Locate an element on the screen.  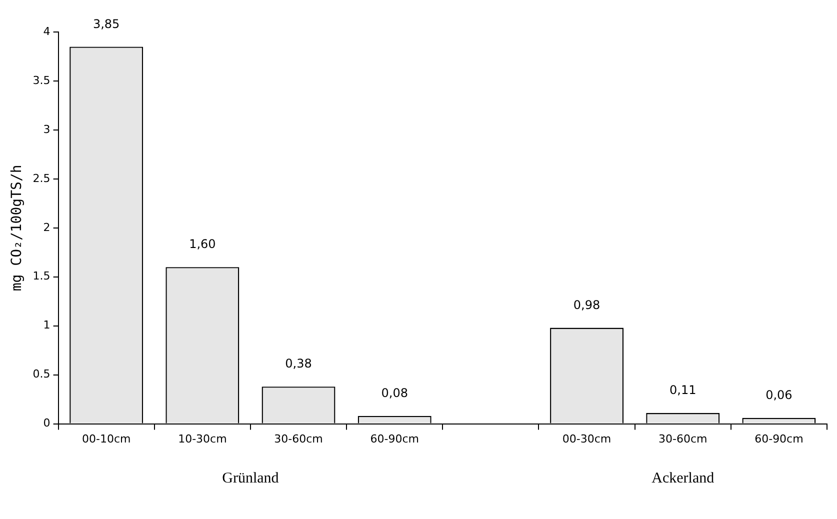
data-label: 1,60 is located at coordinates (202, 244).